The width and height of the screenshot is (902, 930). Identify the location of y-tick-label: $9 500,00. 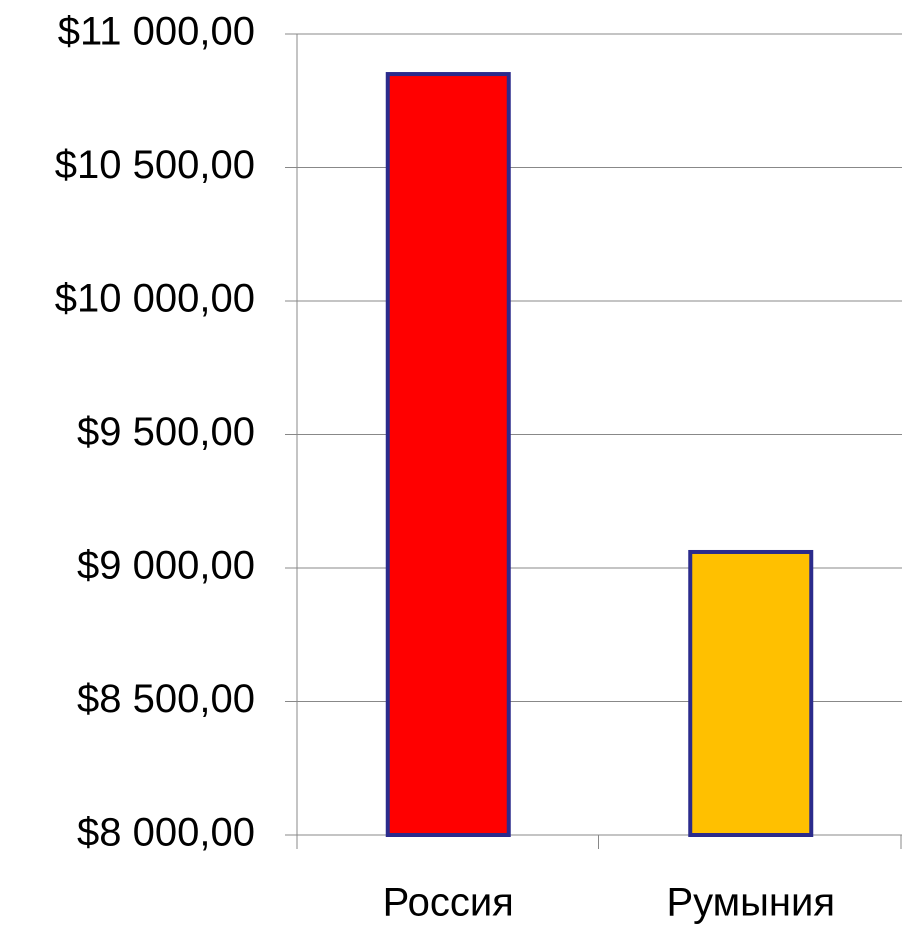
(166, 432).